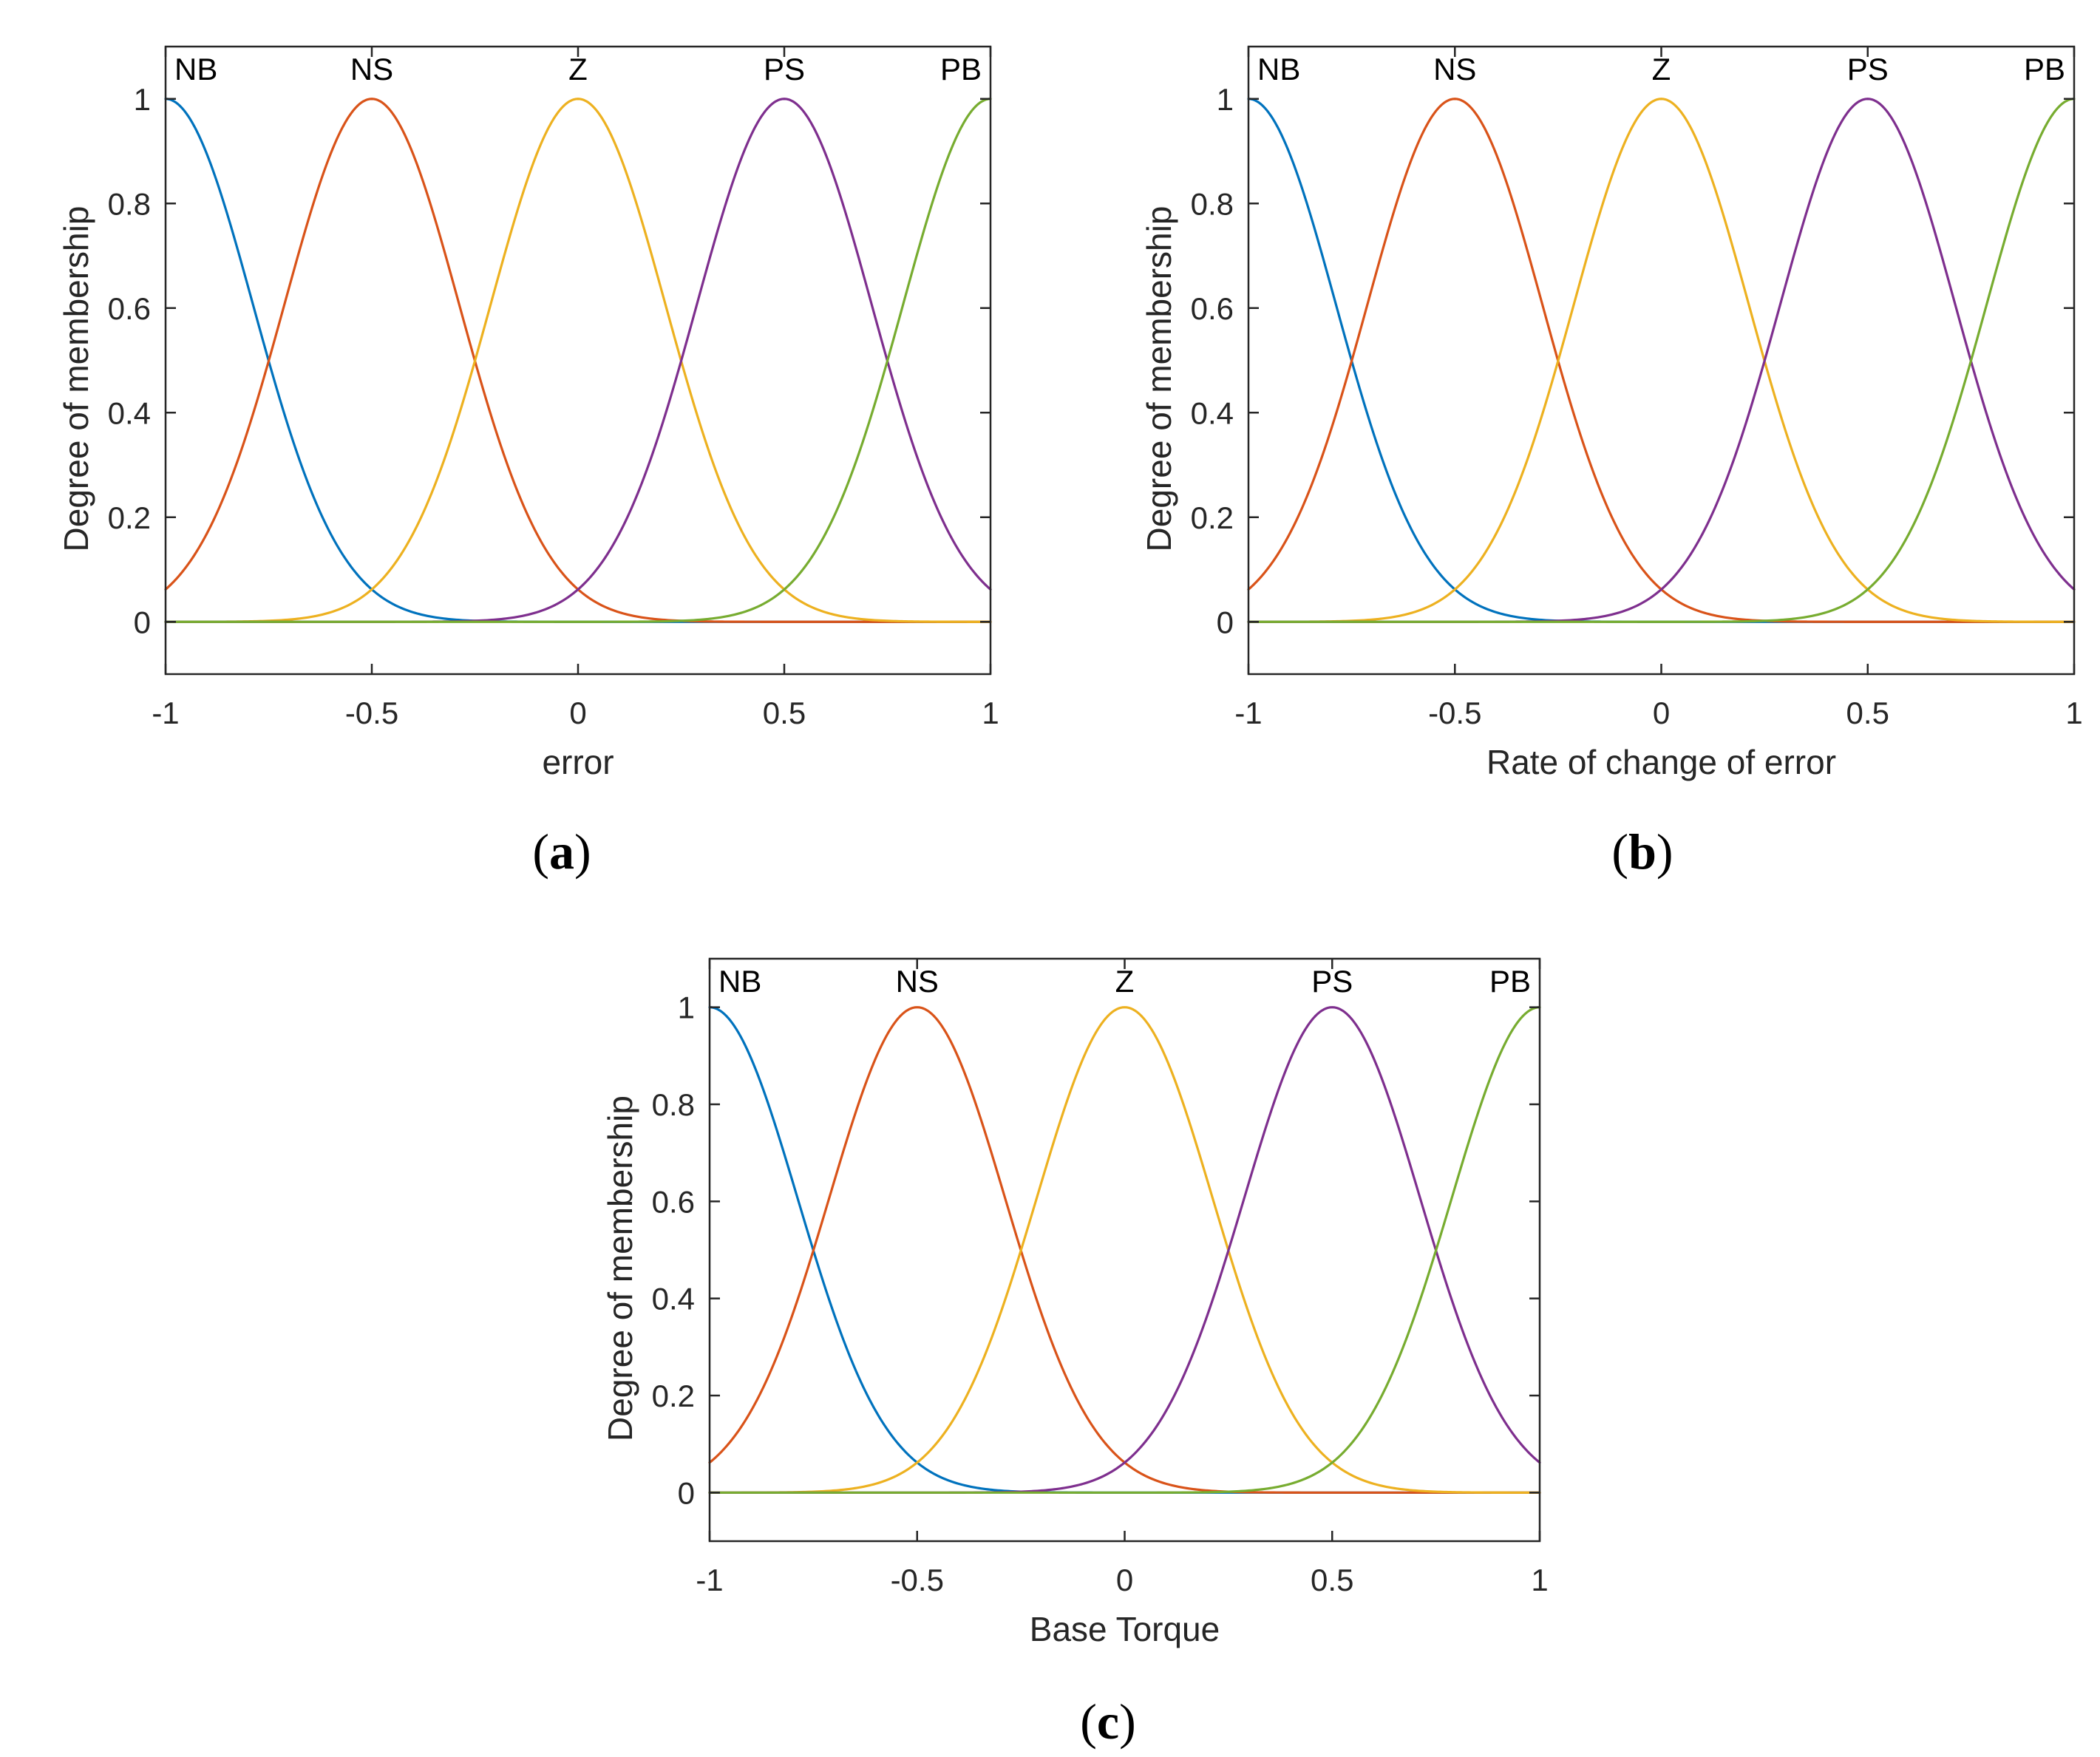 The image size is (2100, 1757). I want to click on panel-c-mf-label-ps: PS, so click(1332, 981).